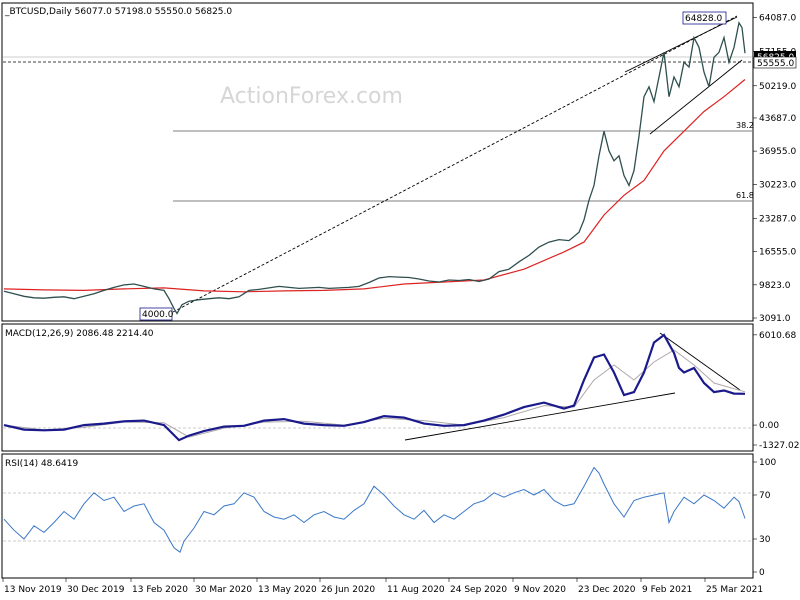 This screenshot has height=600, width=800. I want to click on x-tick-label: 30 Dec 2019, so click(96, 590).